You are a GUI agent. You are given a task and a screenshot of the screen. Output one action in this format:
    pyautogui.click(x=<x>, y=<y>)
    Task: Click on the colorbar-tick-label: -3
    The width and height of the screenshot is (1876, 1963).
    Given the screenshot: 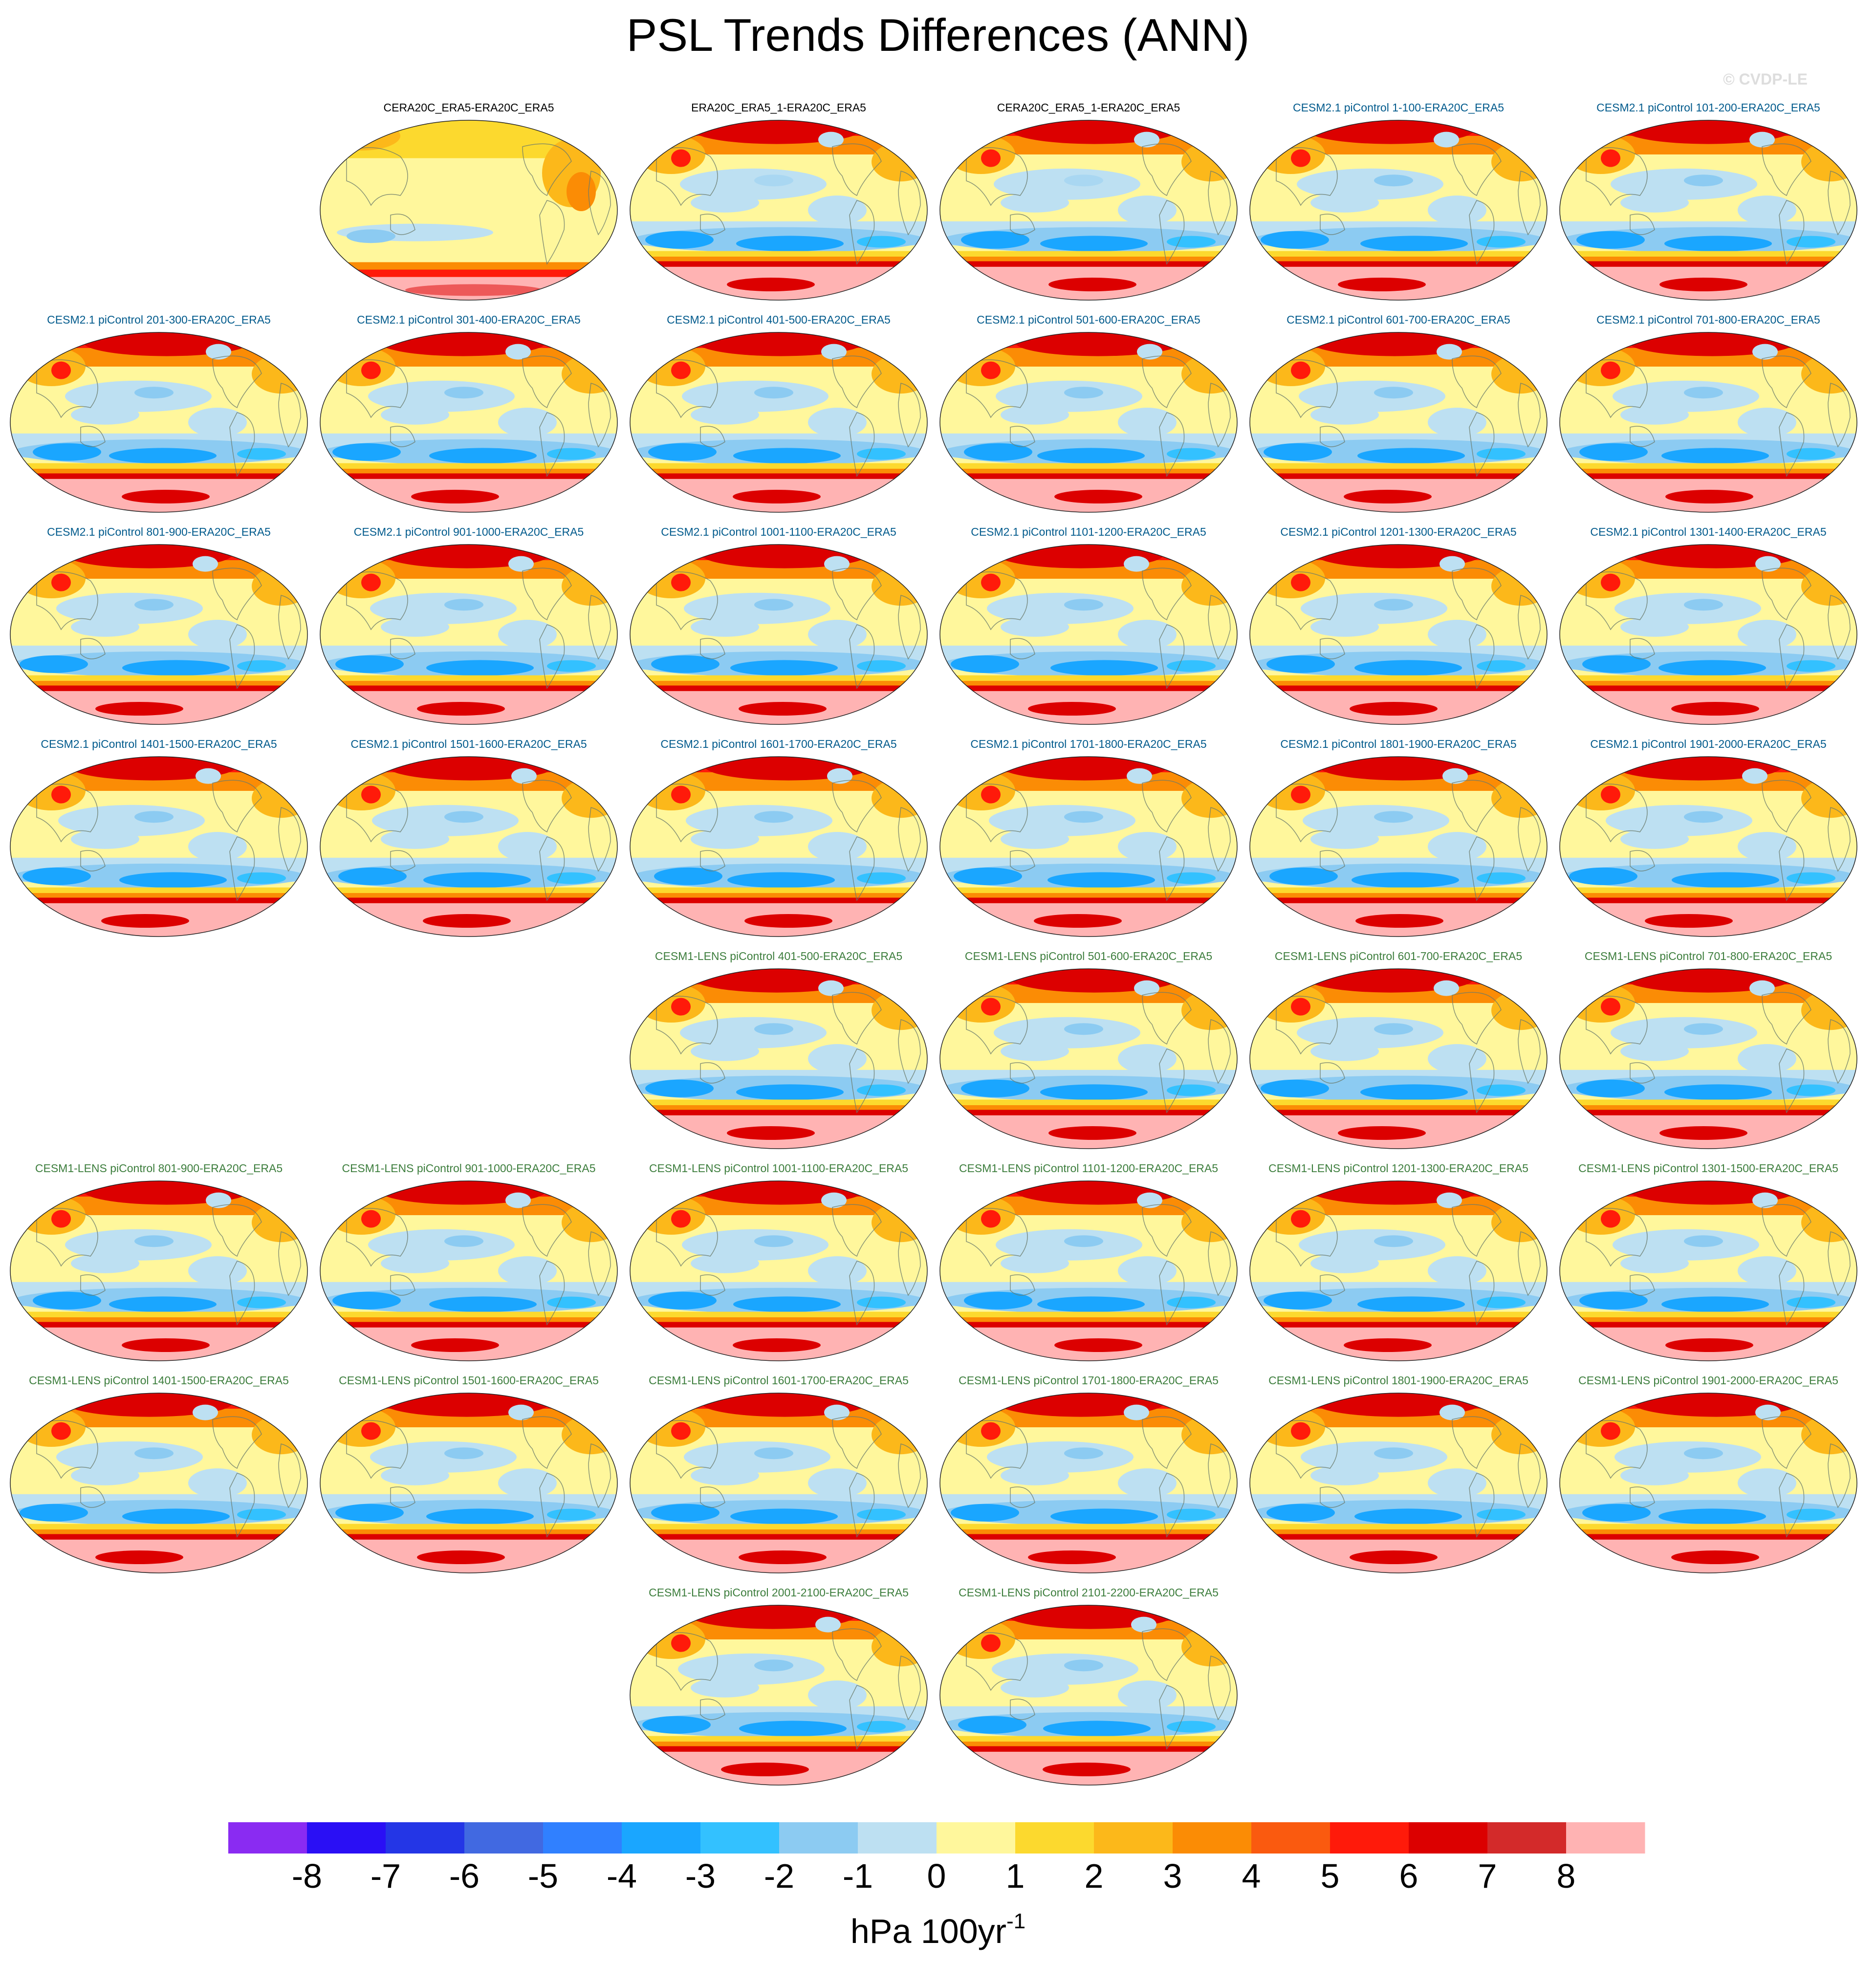 What is the action you would take?
    pyautogui.click(x=700, y=1876)
    